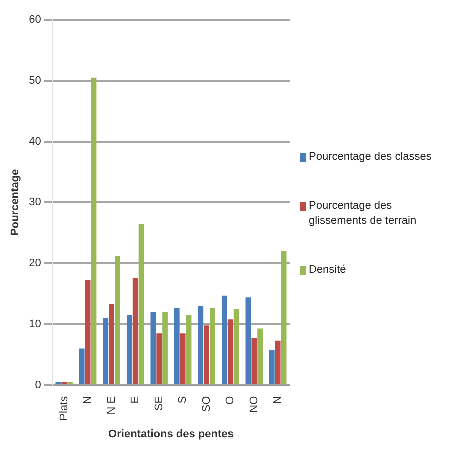  I want to click on y-tick-label: 20, so click(35, 264).